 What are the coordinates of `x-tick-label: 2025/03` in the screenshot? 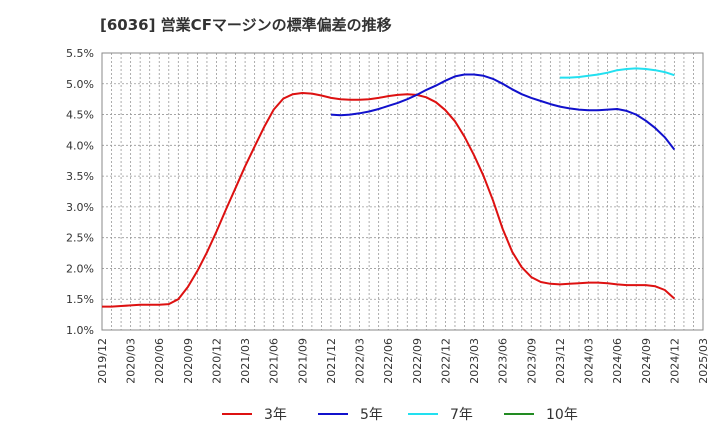 It's located at (703, 361).